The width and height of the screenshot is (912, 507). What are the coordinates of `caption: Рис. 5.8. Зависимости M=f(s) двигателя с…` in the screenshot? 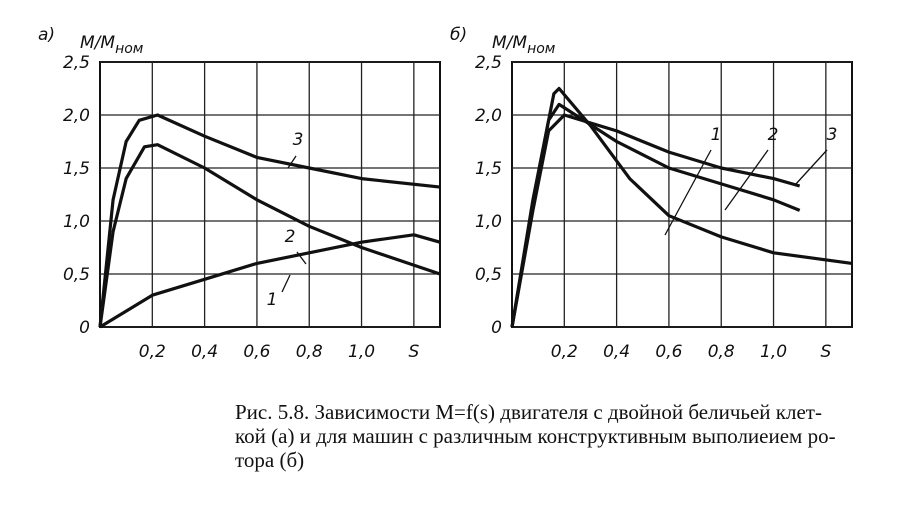 It's located at (555, 436).